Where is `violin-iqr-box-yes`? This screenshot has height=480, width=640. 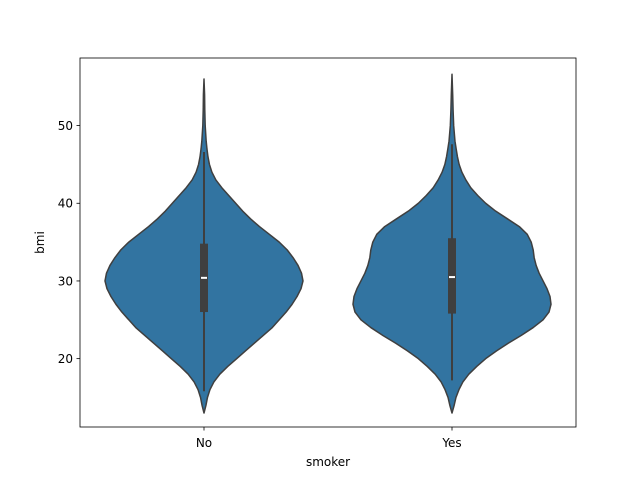 violin-iqr-box-yes is located at coordinates (452, 276).